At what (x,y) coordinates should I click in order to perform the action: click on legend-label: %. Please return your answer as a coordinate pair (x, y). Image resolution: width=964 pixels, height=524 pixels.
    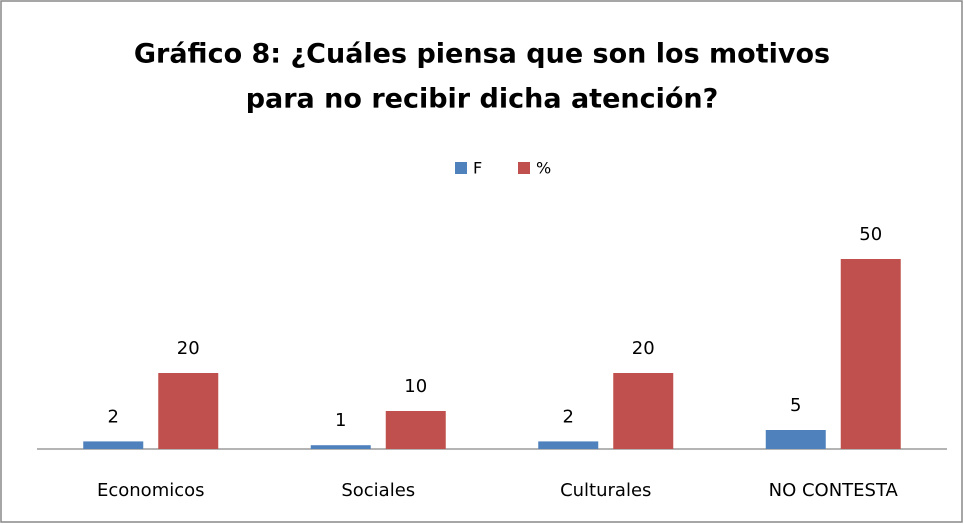
    Looking at the image, I should click on (543, 168).